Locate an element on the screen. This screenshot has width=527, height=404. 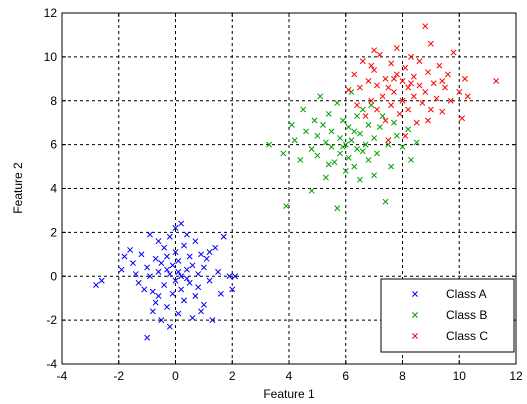
legend-entry: Class B is located at coordinates (466, 315).